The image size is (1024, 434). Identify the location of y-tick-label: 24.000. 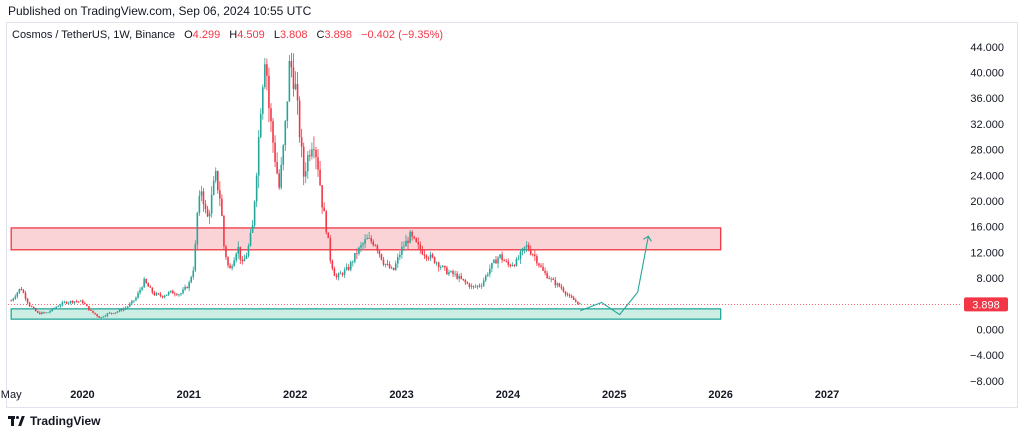
(987, 176).